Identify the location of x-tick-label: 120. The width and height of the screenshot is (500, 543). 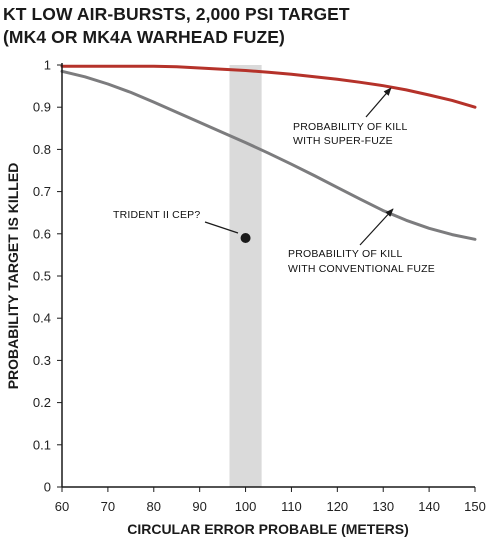
(337, 506).